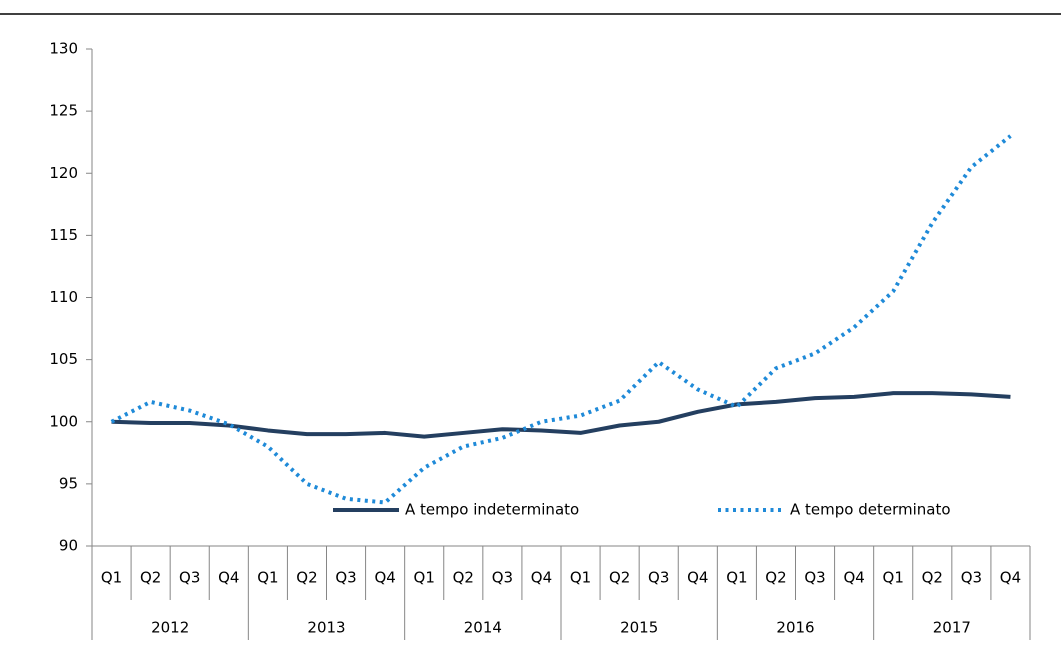 The image size is (1061, 653). Describe the element at coordinates (795, 628) in the screenshot. I see `x-group-label: 2016` at that location.